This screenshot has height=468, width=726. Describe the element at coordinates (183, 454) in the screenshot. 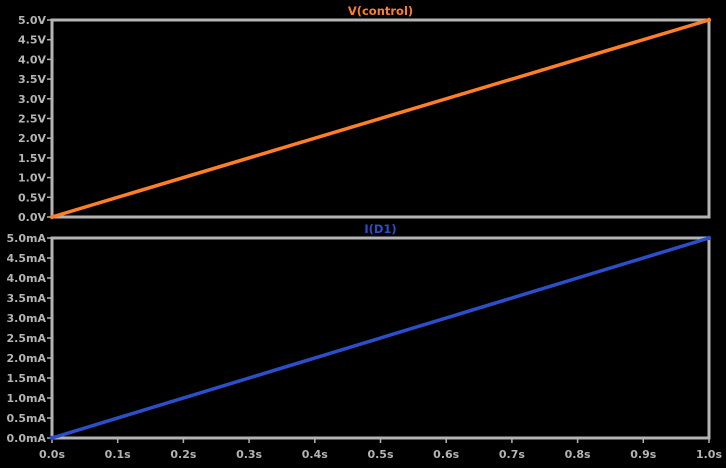

I see `x-tick-label: 0.2s` at that location.